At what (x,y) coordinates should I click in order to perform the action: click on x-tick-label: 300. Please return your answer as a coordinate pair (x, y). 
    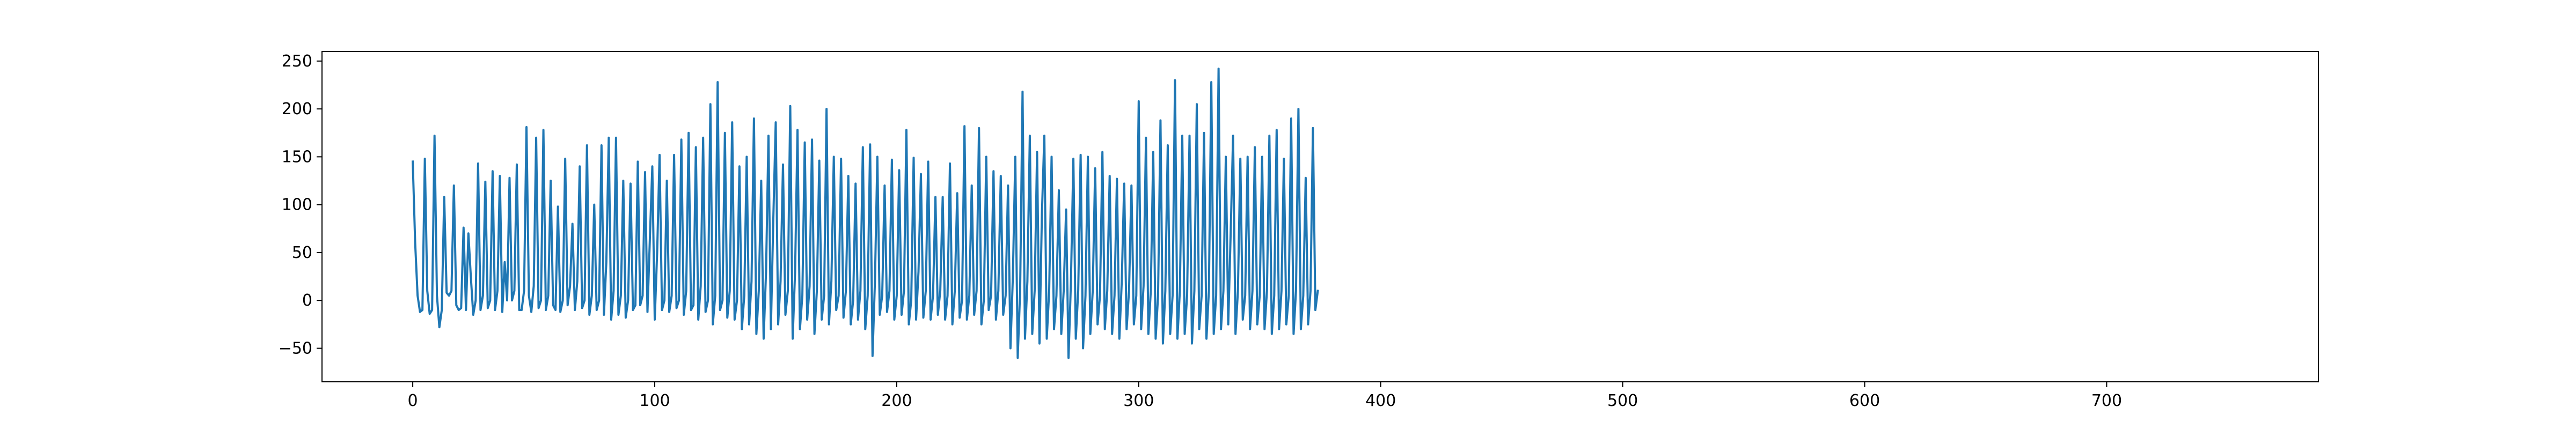
    Looking at the image, I should click on (1138, 400).